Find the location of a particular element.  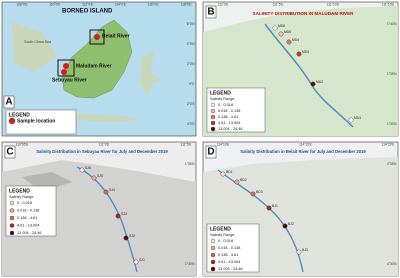

station-label: MD5 is located at coordinates (287, 32).